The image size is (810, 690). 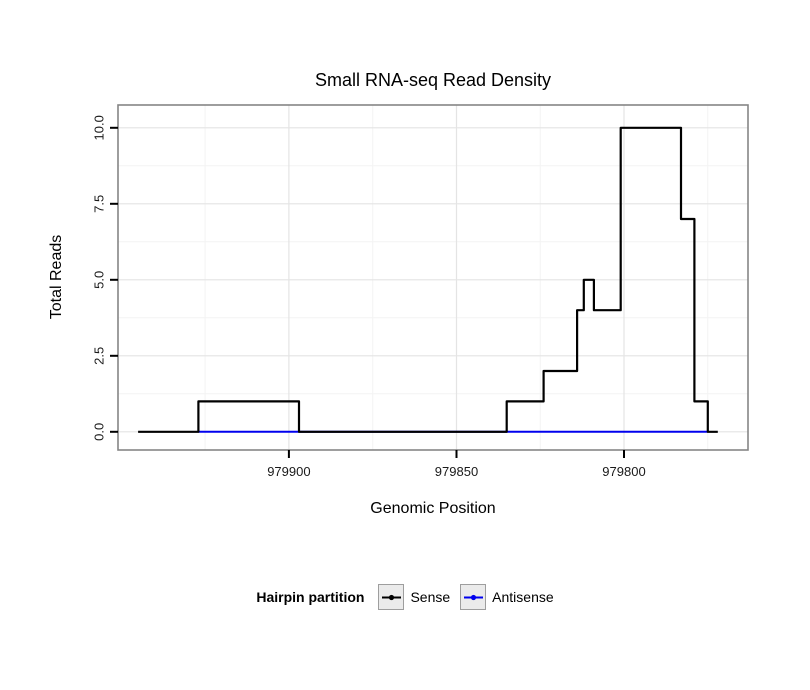 I want to click on x-tick-label: 979800, so click(x=623, y=471).